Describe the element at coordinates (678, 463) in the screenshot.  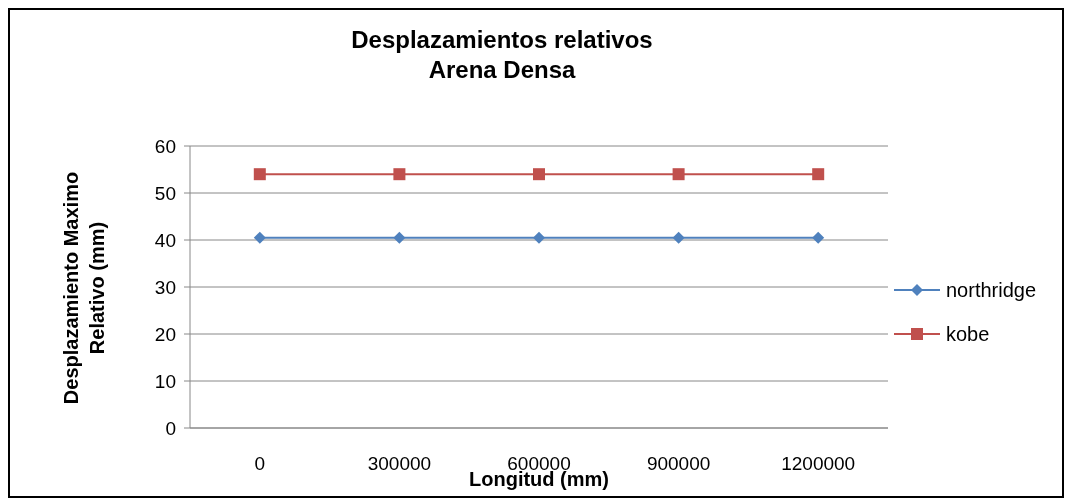
I see `x-tick-label: 900000` at that location.